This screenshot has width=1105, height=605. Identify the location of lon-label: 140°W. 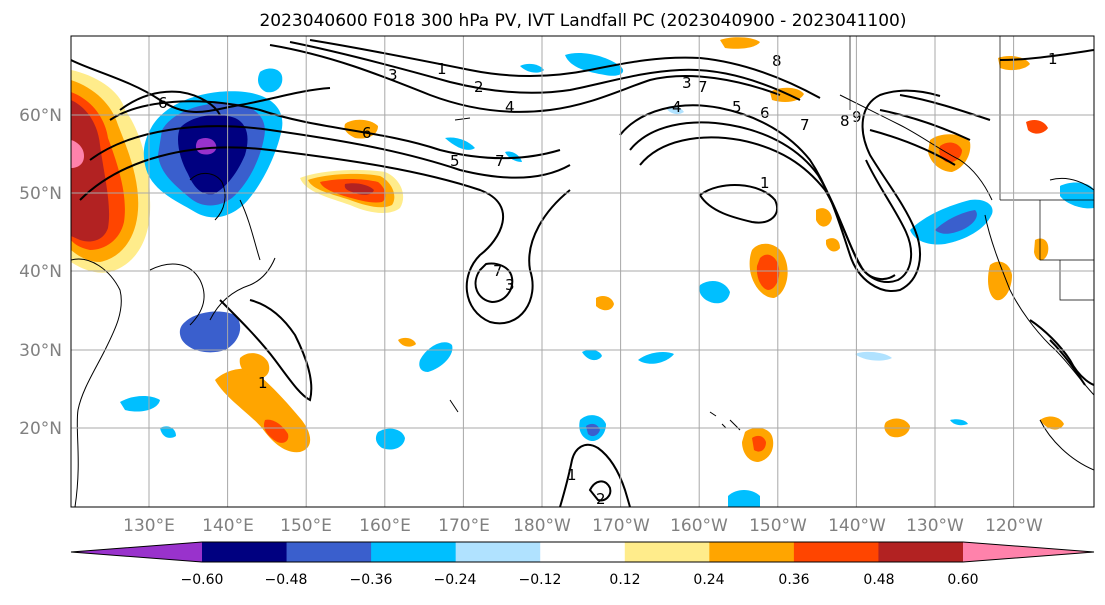
(857, 526).